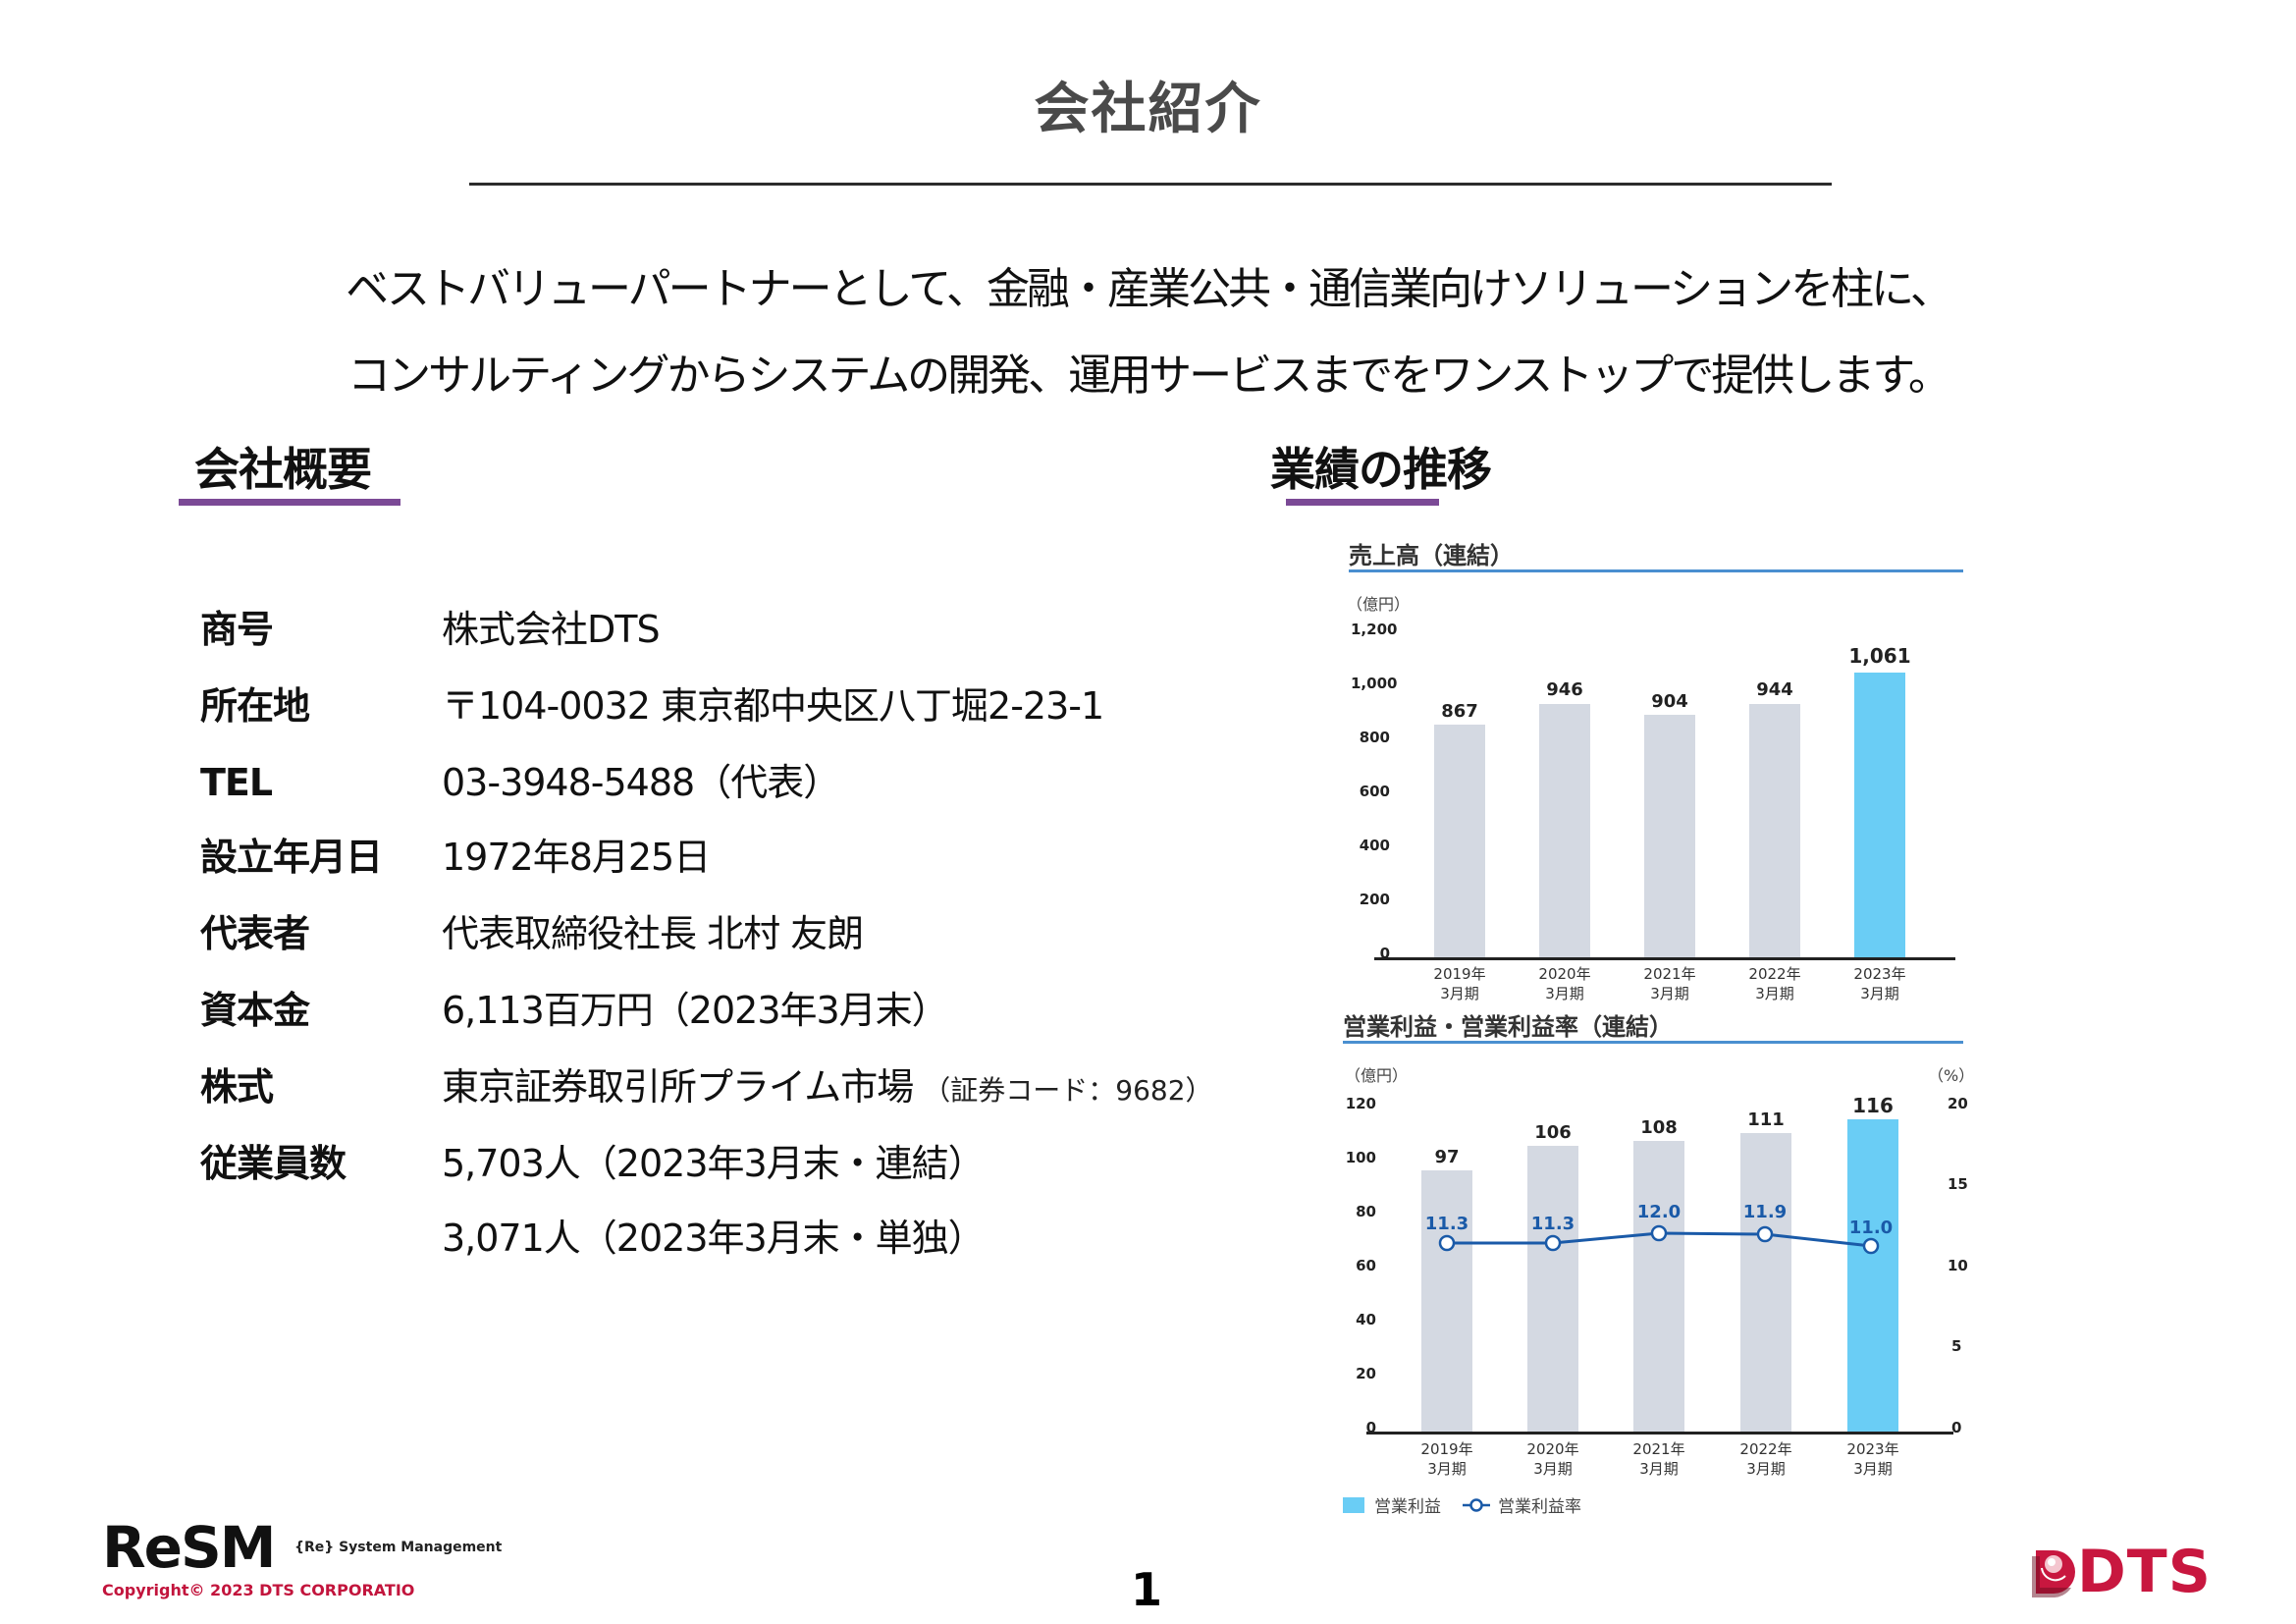 Image resolution: width=2296 pixels, height=1624 pixels. What do you see at coordinates (1873, 1105) in the screenshot?
I see `bar-value-label: 116` at bounding box center [1873, 1105].